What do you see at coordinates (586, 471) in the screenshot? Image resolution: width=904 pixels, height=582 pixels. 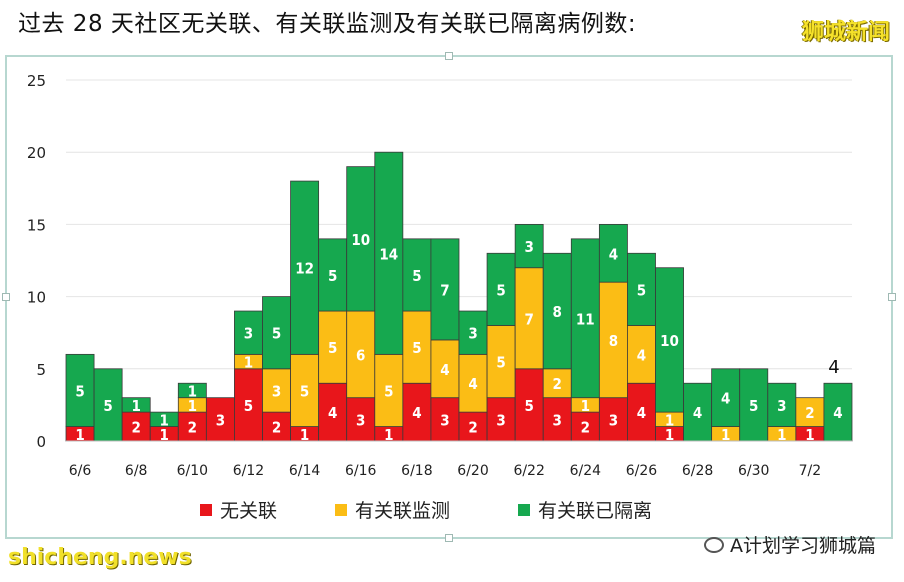 I see `x-tick-label: 6/24` at bounding box center [586, 471].